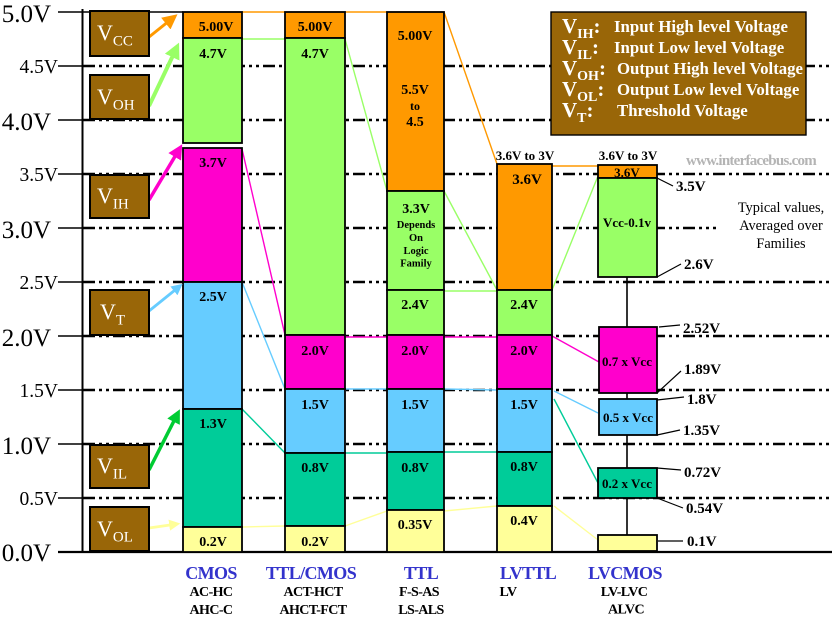 The image size is (832, 620). Describe the element at coordinates (211, 592) in the screenshot. I see `svg-text: AC-HC` at that location.